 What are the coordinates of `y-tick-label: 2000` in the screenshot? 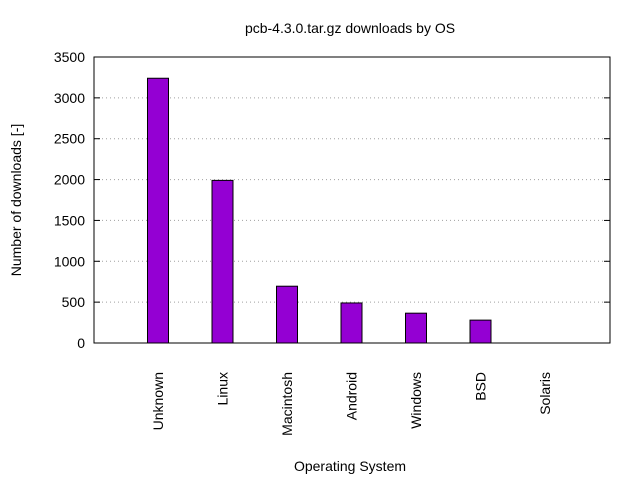 It's located at (69, 180).